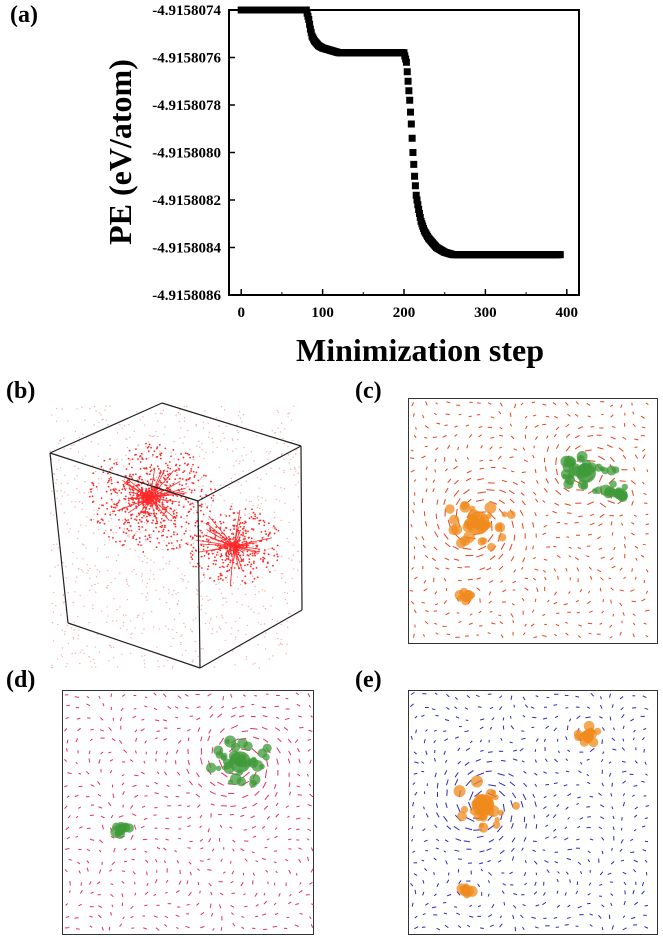 Image resolution: width=663 pixels, height=937 pixels. Describe the element at coordinates (124, 477) in the screenshot. I see `cube-edge` at that location.